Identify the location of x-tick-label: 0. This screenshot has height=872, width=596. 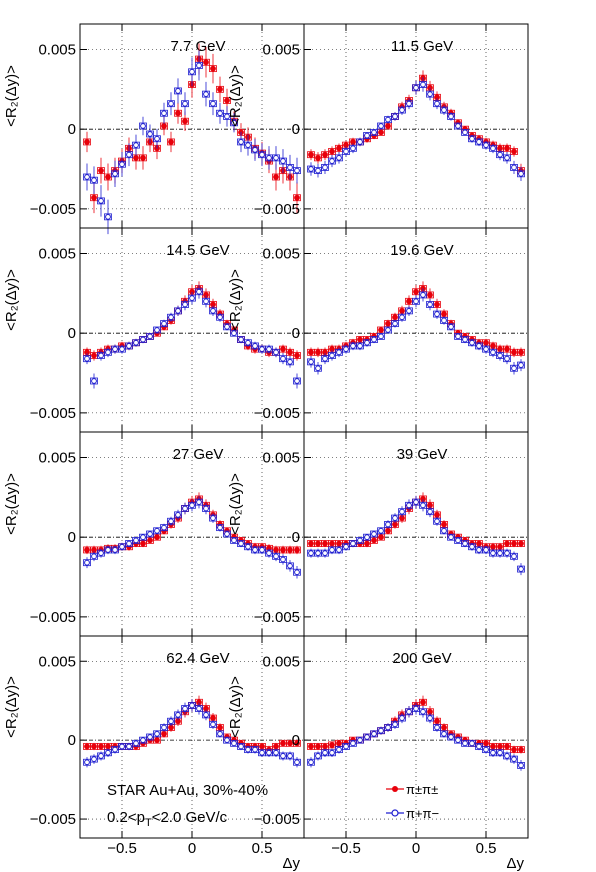
(416, 848).